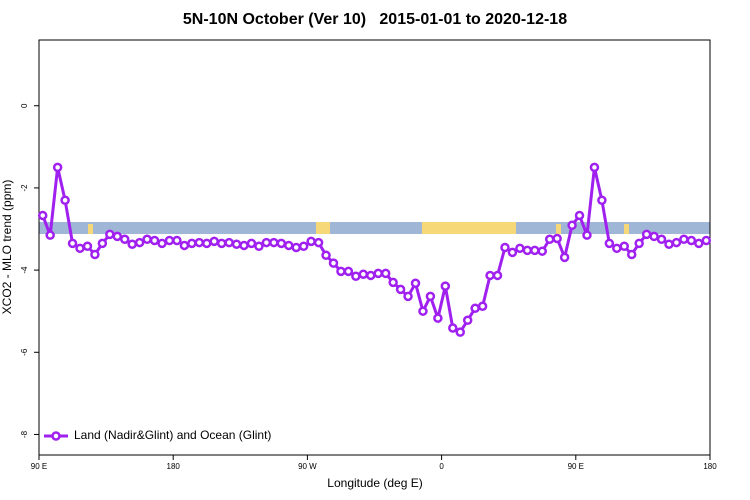 This screenshot has width=750, height=500. I want to click on legend: Land (Nadir&Glint) and Ocean (Glint), so click(157, 435).